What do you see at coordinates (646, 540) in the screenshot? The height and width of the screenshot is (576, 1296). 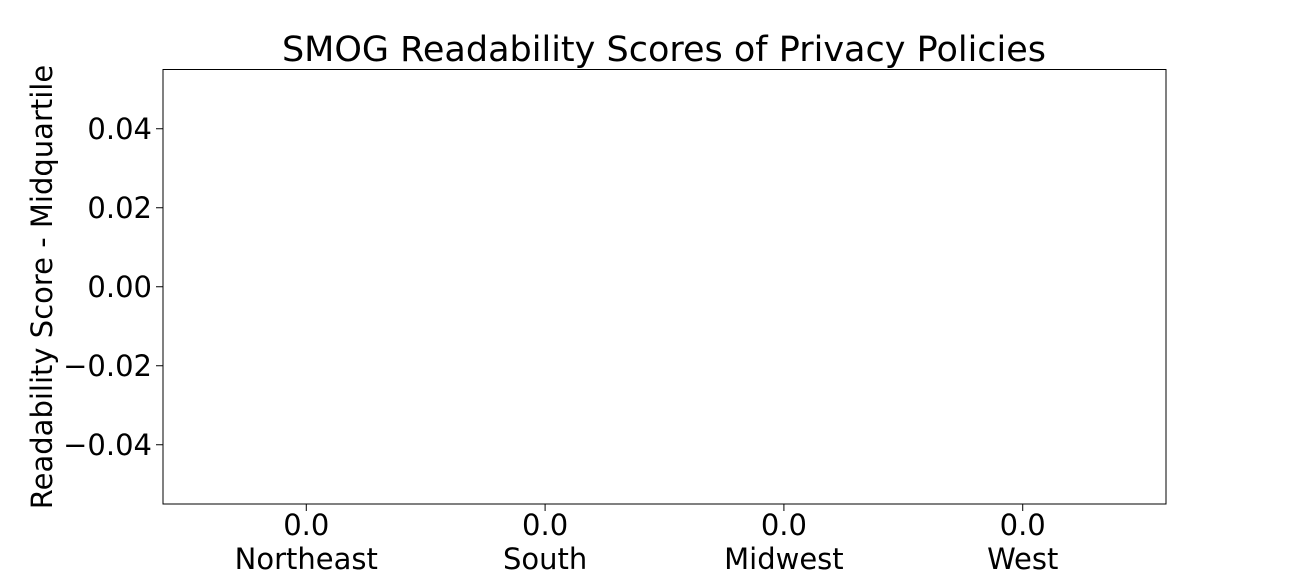 I see `x-axis-ticks: 0.0 Northeast 0.0 South 0.0 Midwest 0.0 West` at bounding box center [646, 540].